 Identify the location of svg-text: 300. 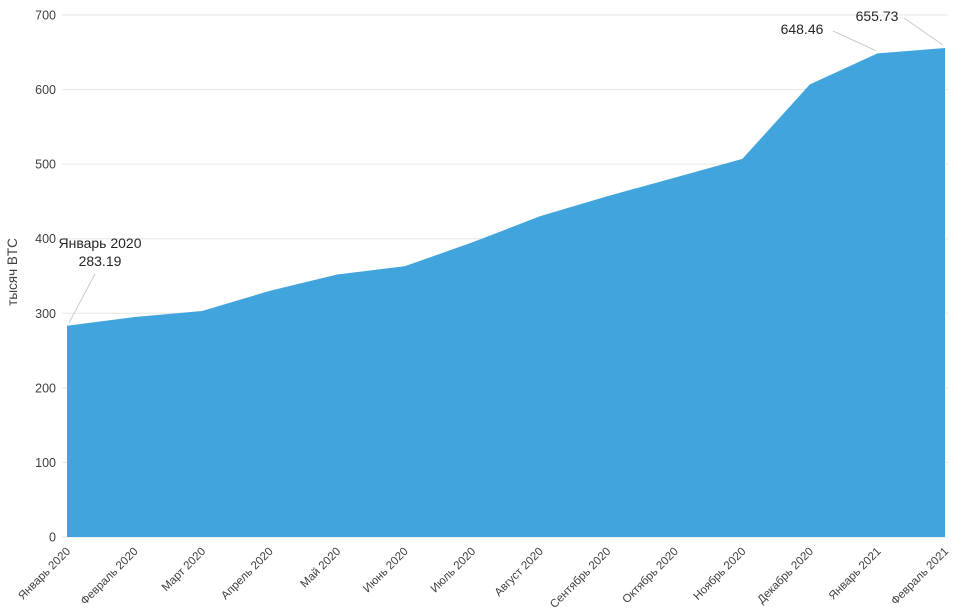
(45, 314).